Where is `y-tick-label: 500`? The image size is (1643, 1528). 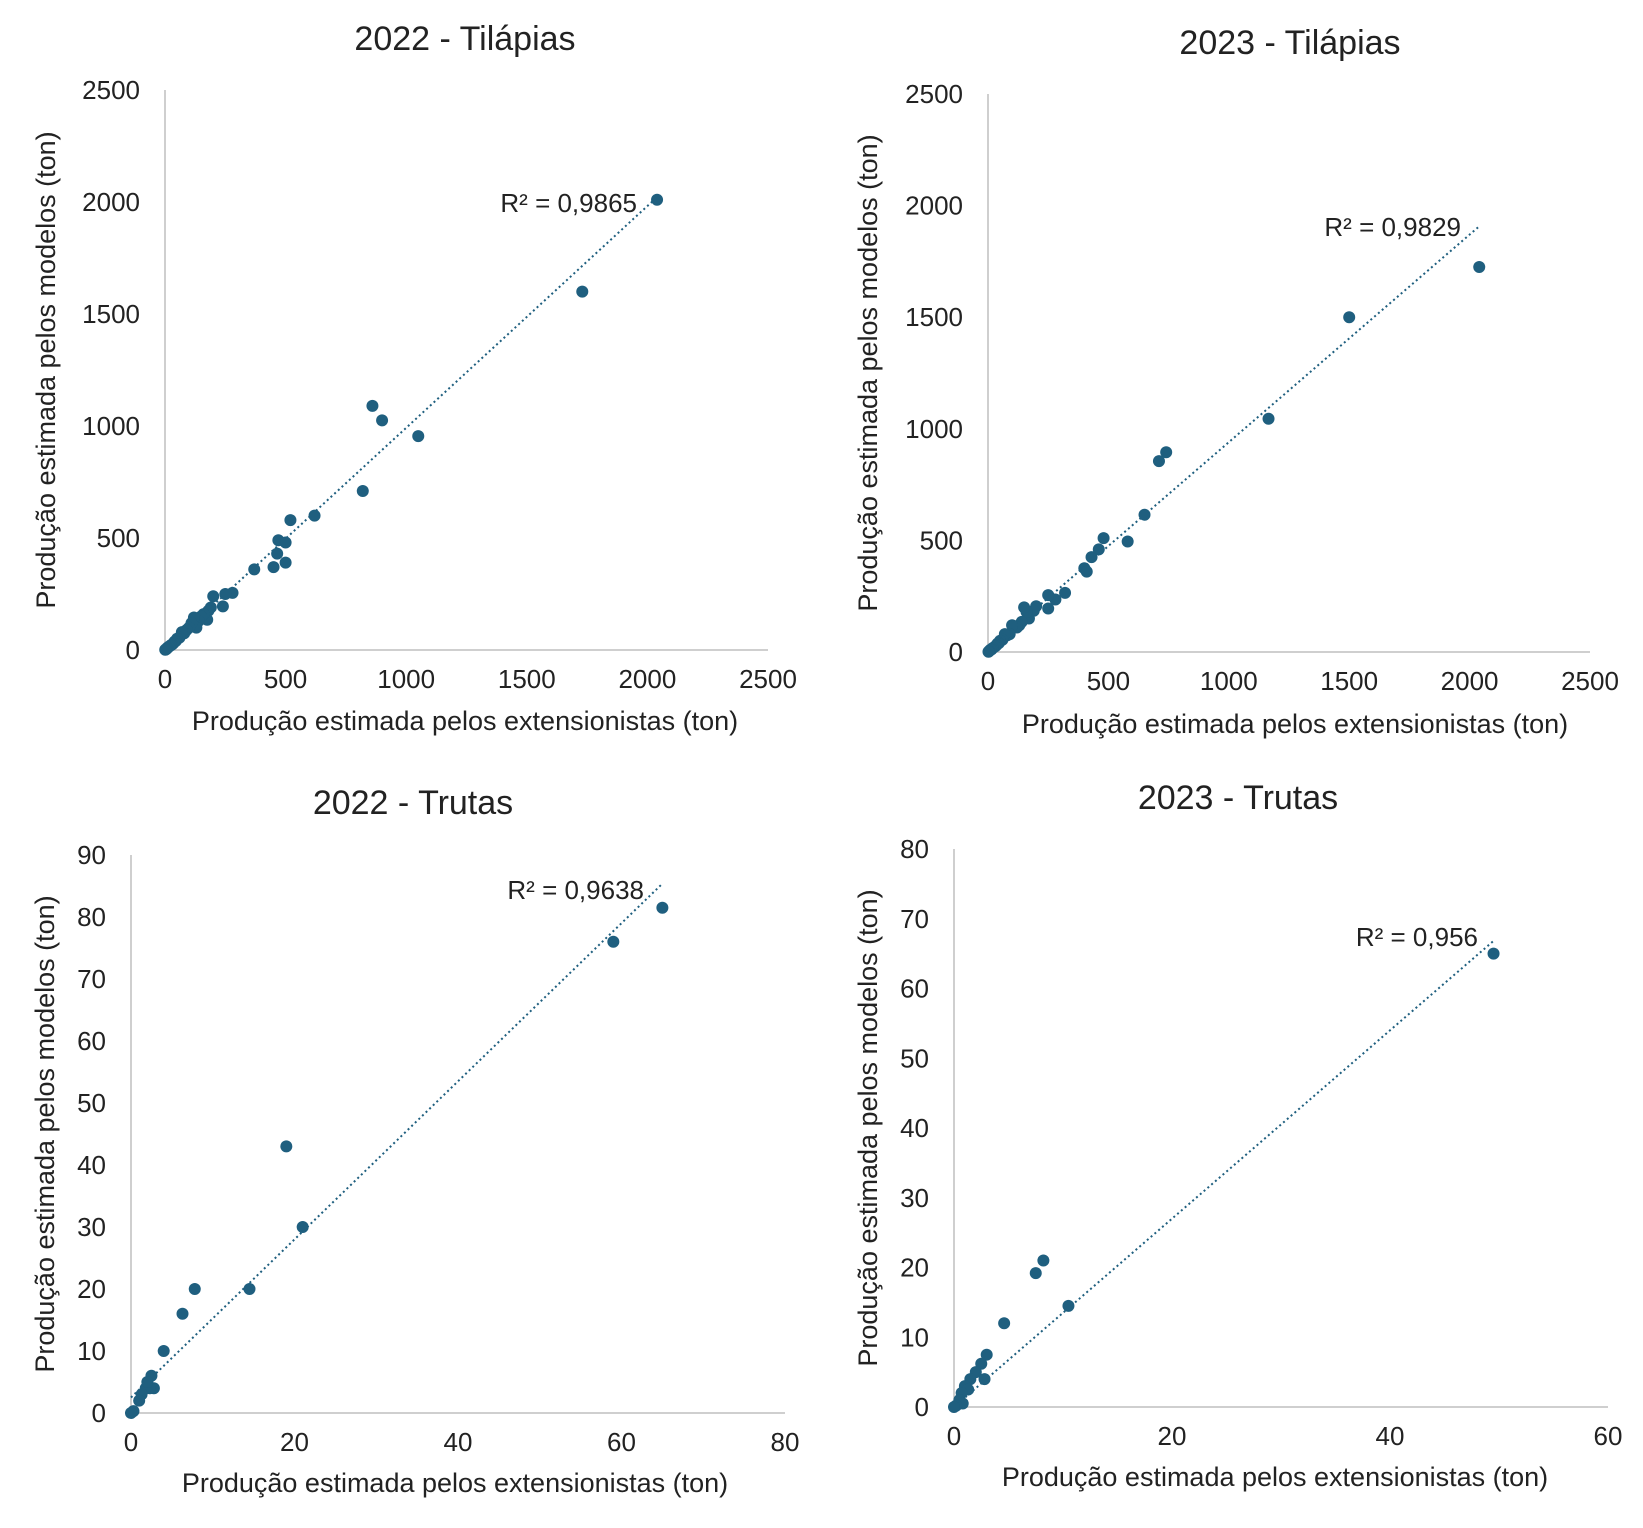
y-tick-label: 500 is located at coordinates (941, 540).